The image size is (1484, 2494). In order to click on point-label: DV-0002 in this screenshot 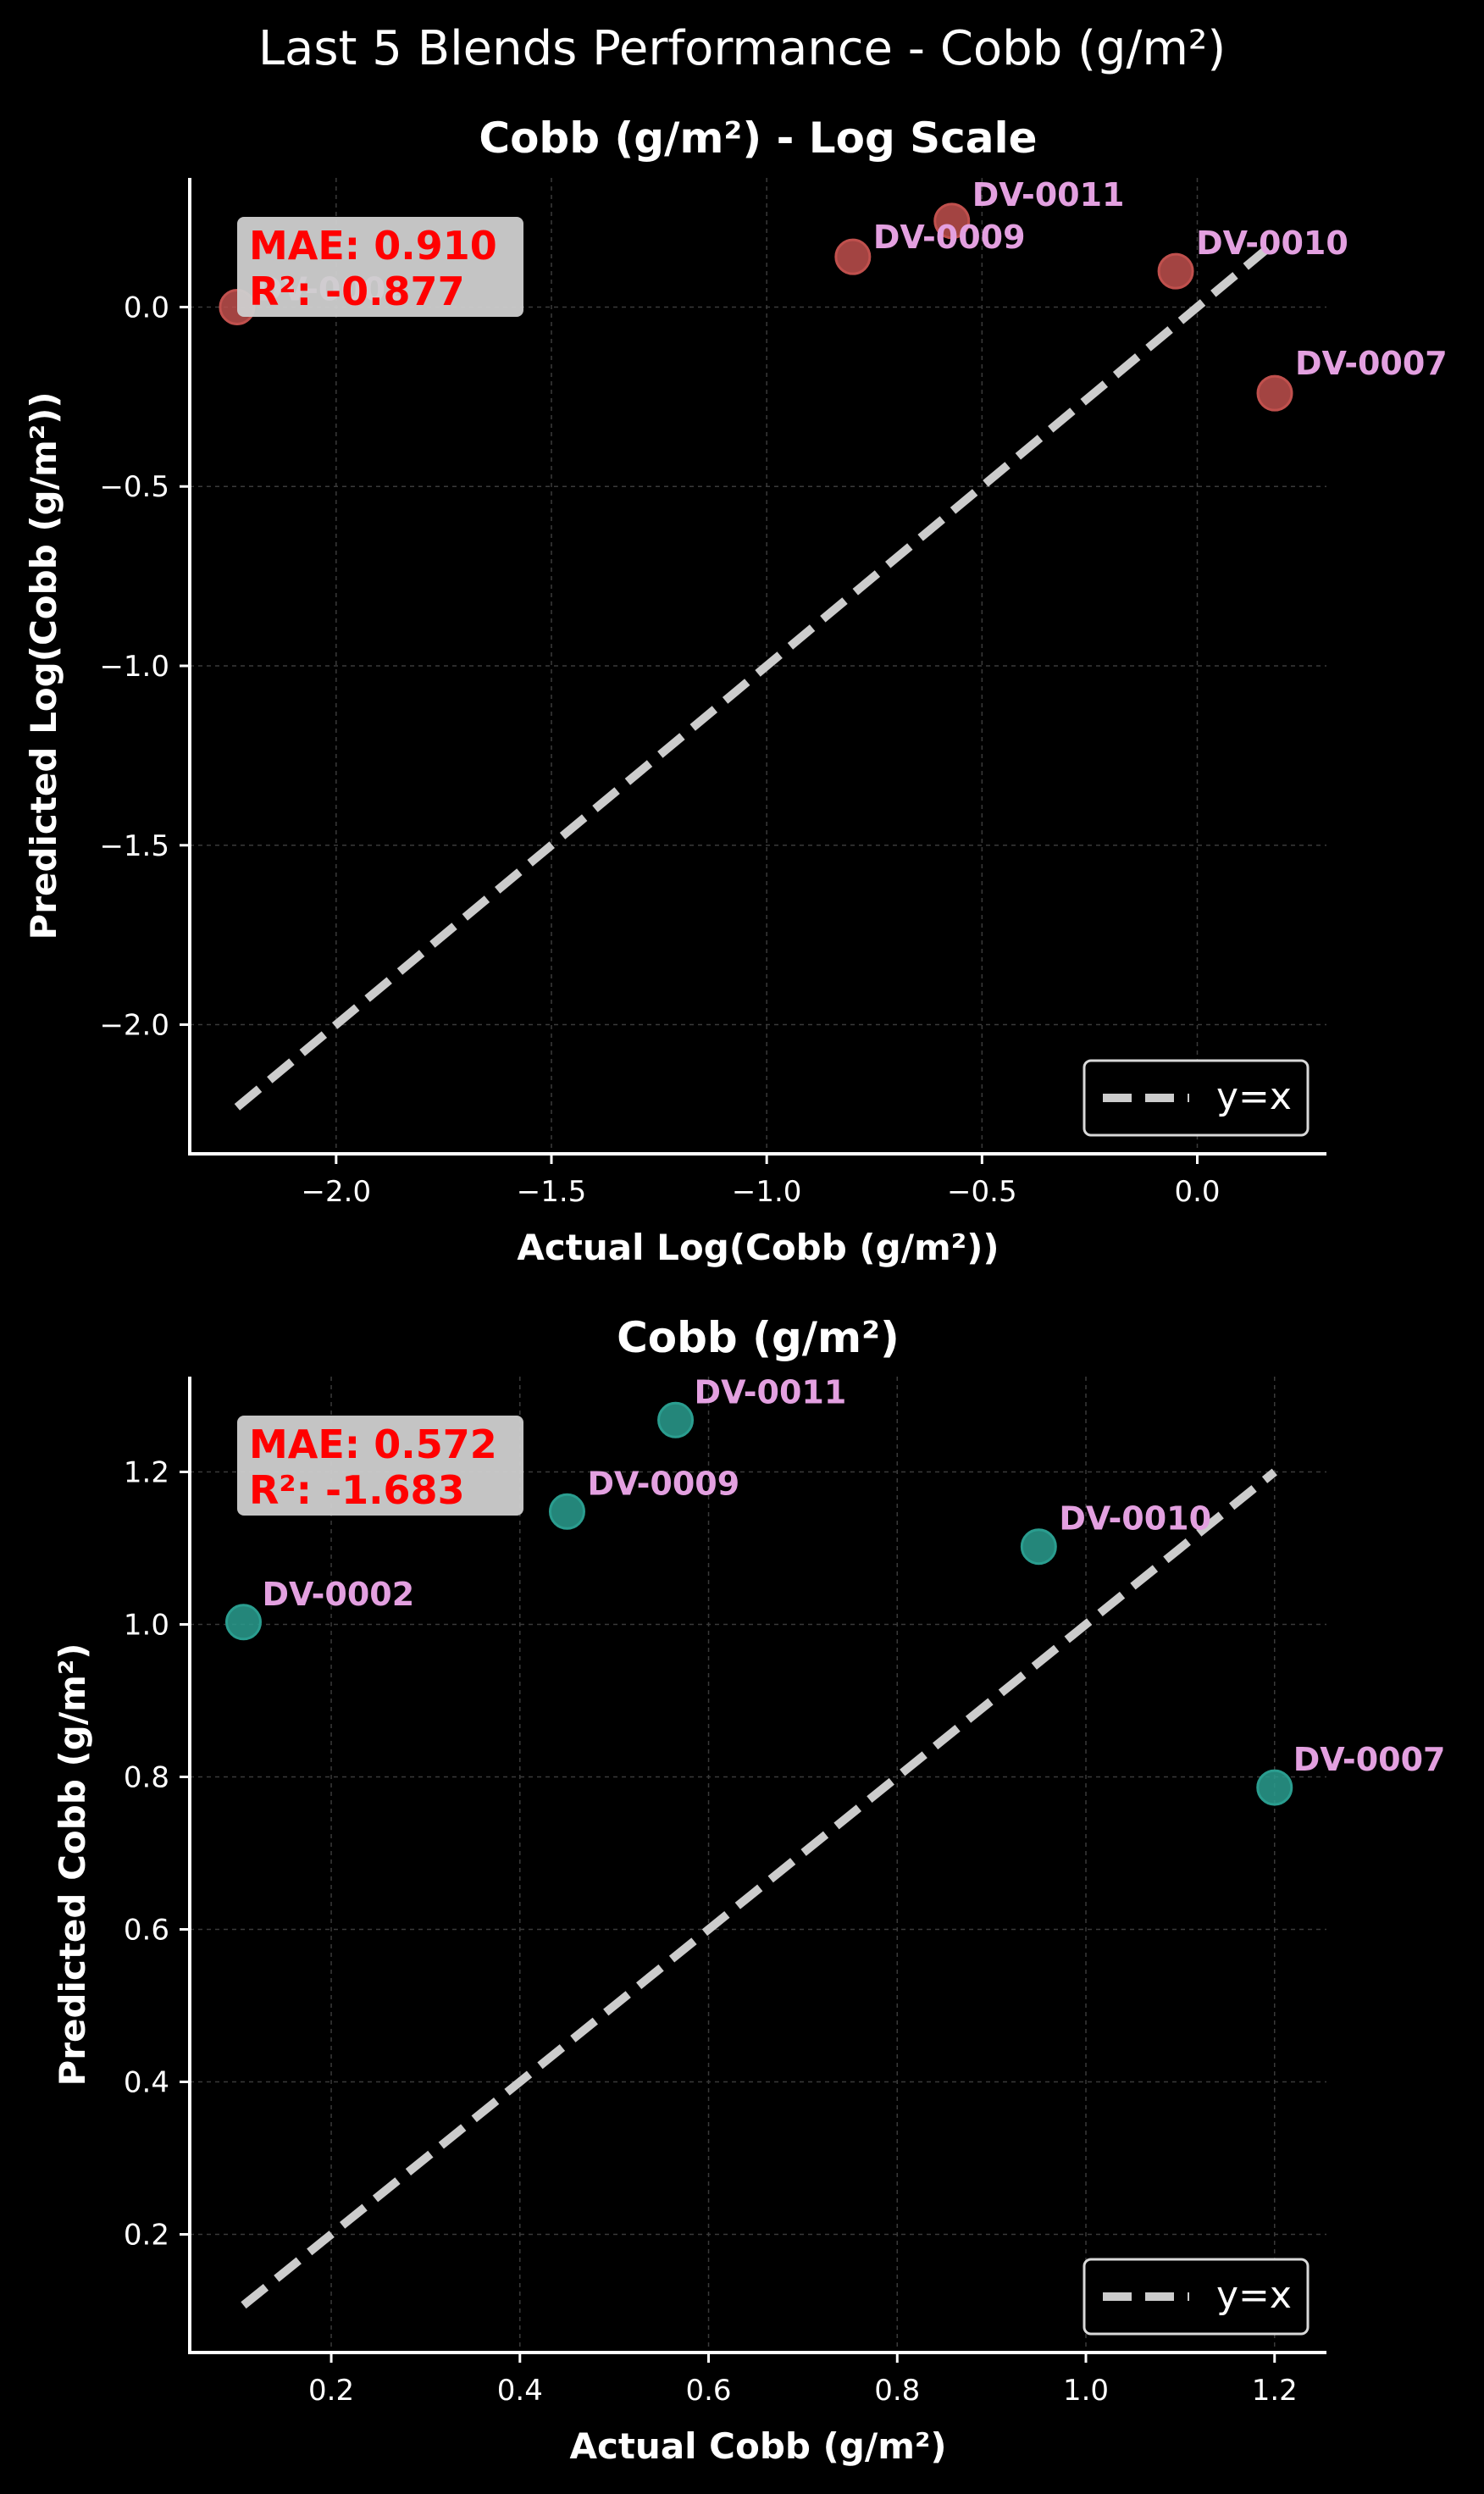, I will do `click(338, 1595)`.